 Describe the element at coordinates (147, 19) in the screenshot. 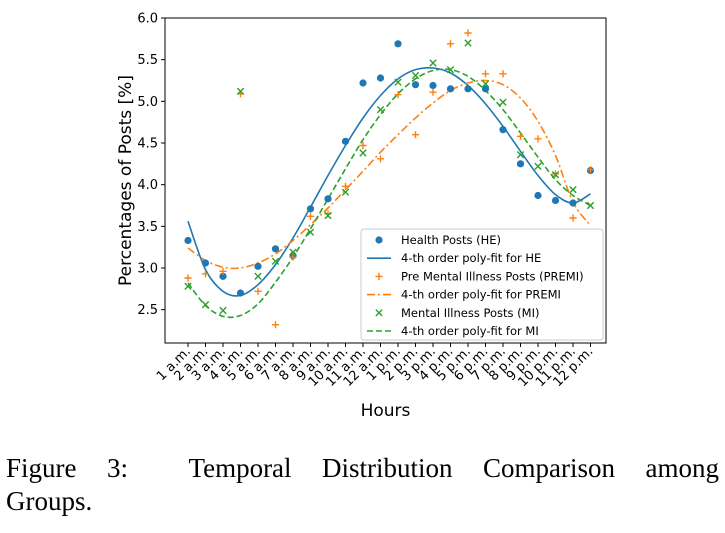

I see `y-tick-label: 6.0` at that location.